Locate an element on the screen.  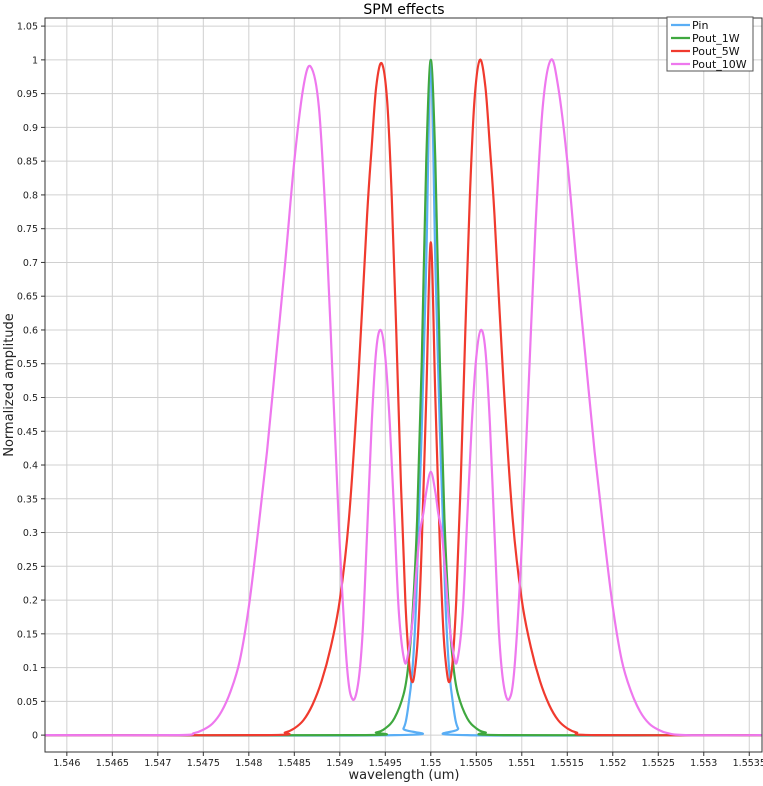
y-tick-label: 1.05 is located at coordinates (27, 27).